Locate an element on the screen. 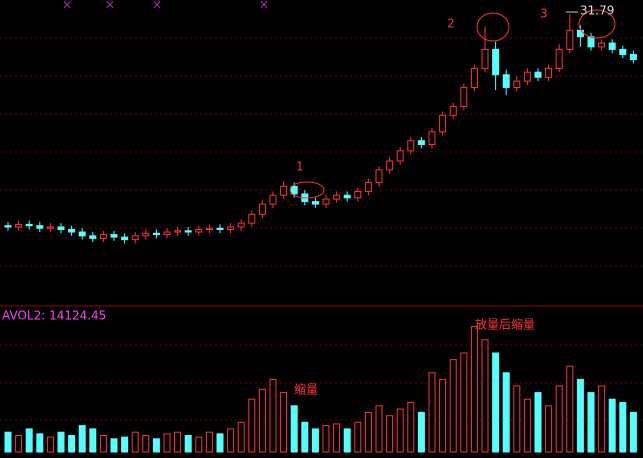 The height and width of the screenshot is (458, 643). annotation: 放量后缩量 is located at coordinates (505, 324).